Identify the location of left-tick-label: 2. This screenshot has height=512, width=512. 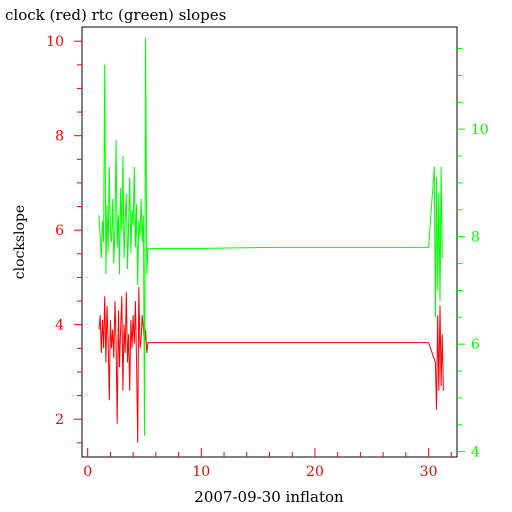
(59, 420).